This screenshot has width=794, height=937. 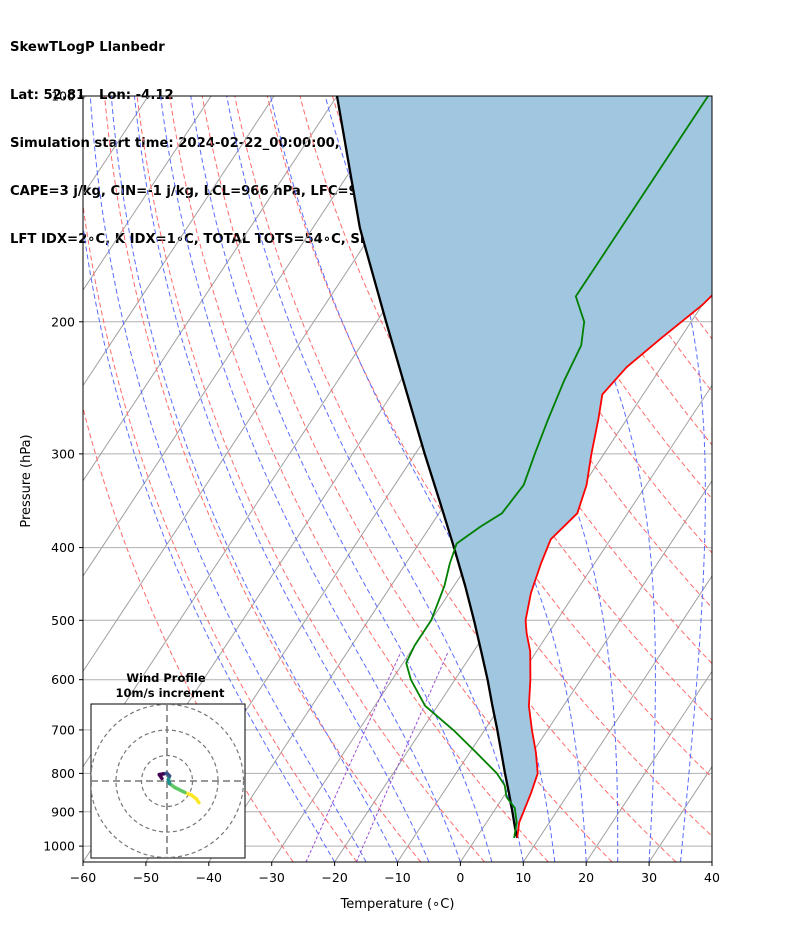 I want to click on mixing-ratio-lines, so click(x=377, y=756).